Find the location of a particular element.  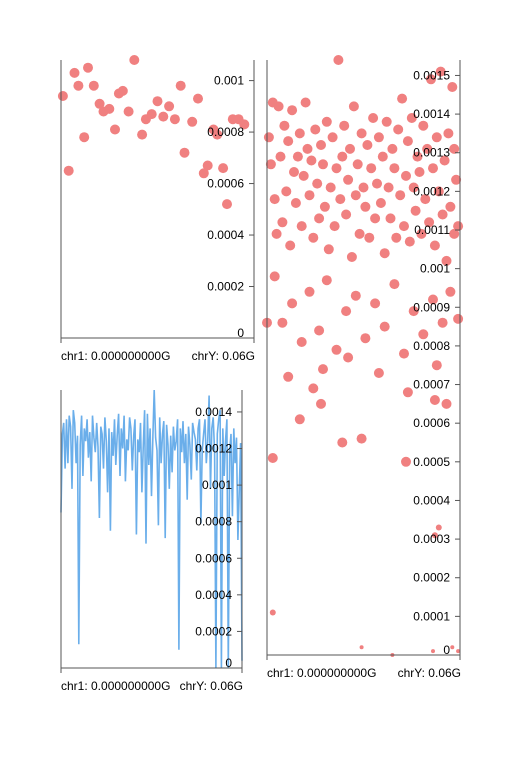

y-tick-label: 0 is located at coordinates (228, 663).